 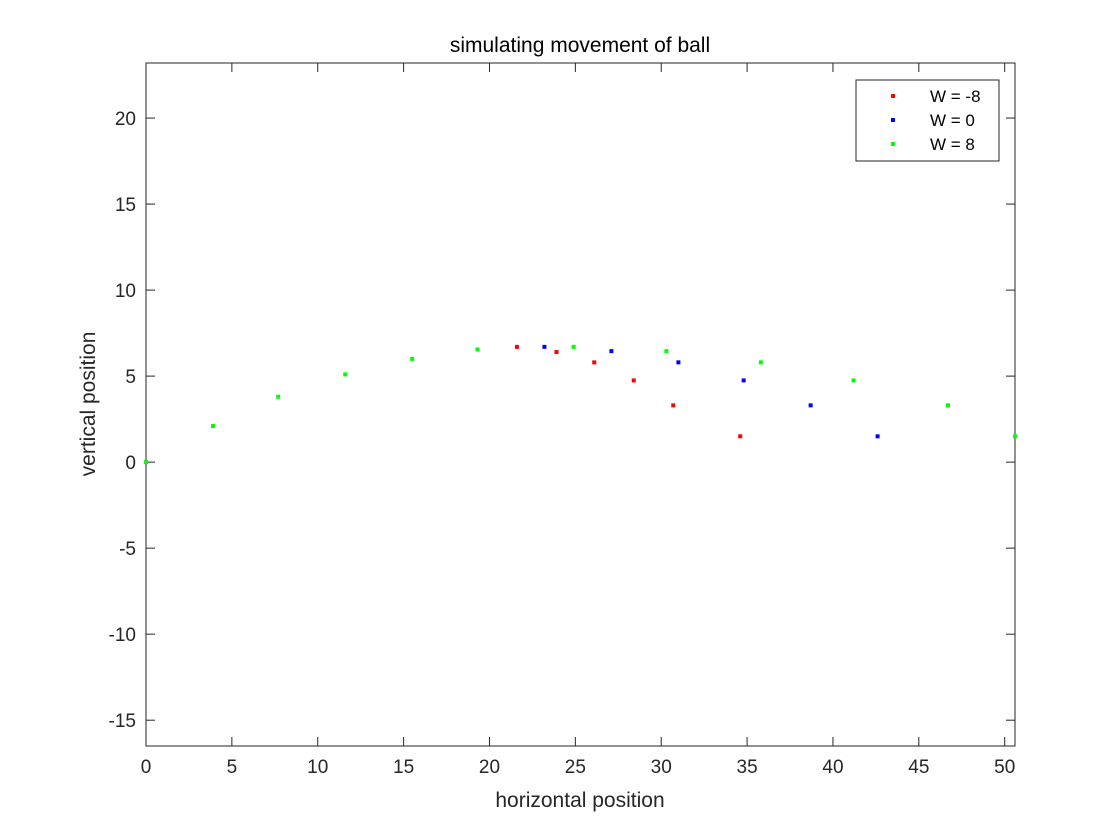 What do you see at coordinates (317, 767) in the screenshot?
I see `x-tick-label: 10` at bounding box center [317, 767].